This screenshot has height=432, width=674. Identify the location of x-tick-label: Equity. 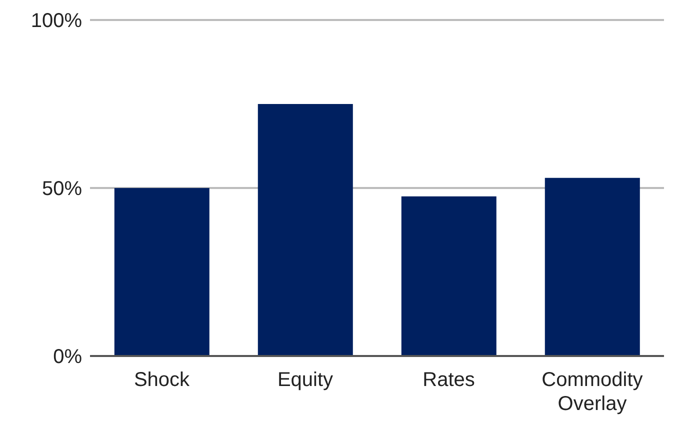
(305, 380).